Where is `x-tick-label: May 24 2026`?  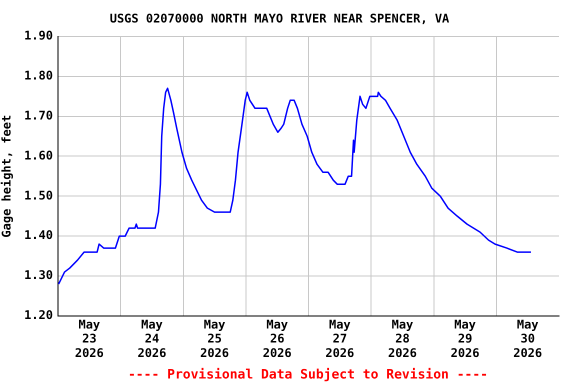 x-tick-label: May 24 2026 is located at coordinates (151, 338).